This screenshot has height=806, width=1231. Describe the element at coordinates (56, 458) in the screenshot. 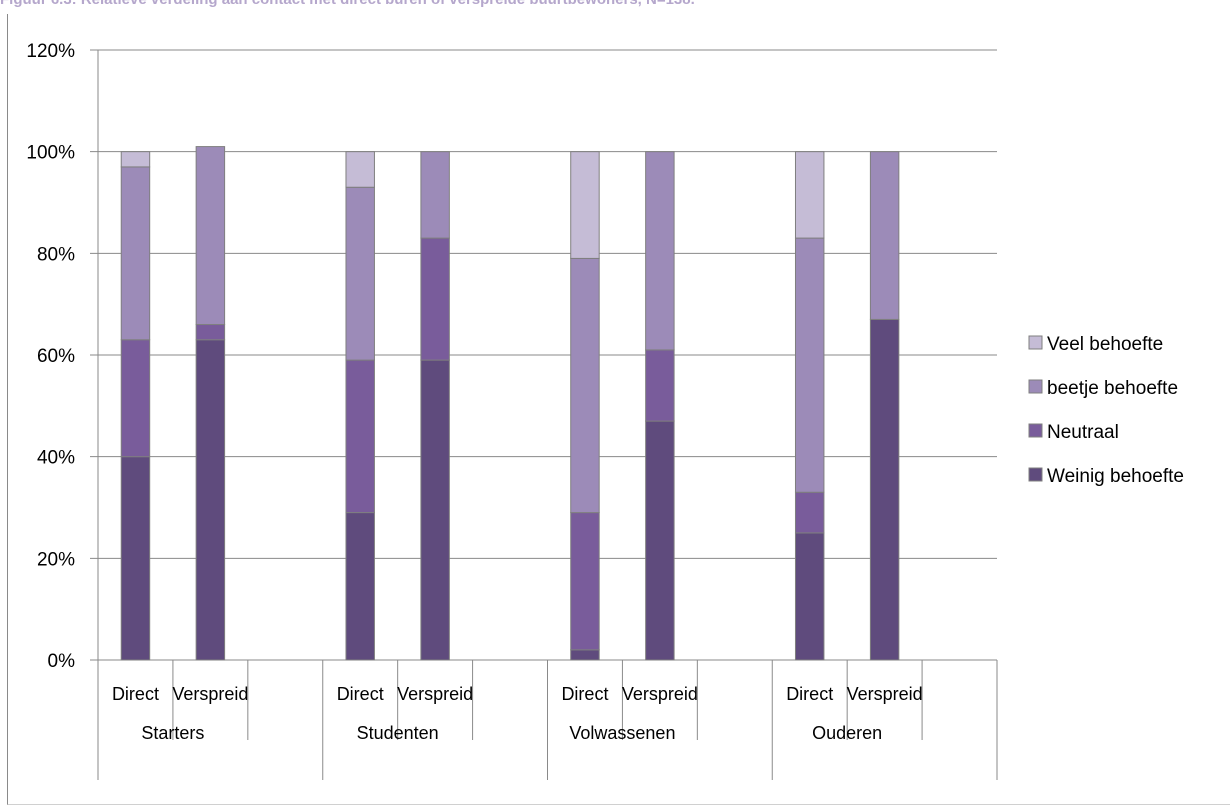

I see `y-tick-label: 40%` at that location.